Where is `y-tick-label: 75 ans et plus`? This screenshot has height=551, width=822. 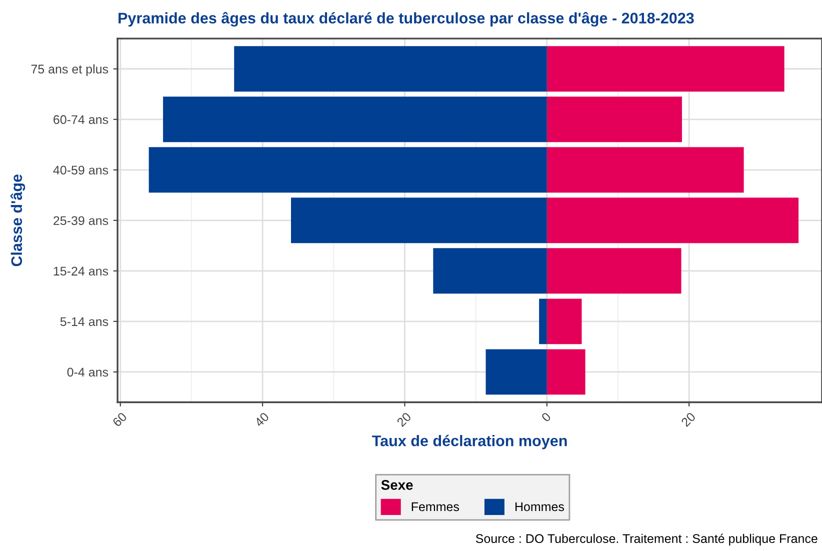
y-tick-label: 75 ans et plus is located at coordinates (69, 70).